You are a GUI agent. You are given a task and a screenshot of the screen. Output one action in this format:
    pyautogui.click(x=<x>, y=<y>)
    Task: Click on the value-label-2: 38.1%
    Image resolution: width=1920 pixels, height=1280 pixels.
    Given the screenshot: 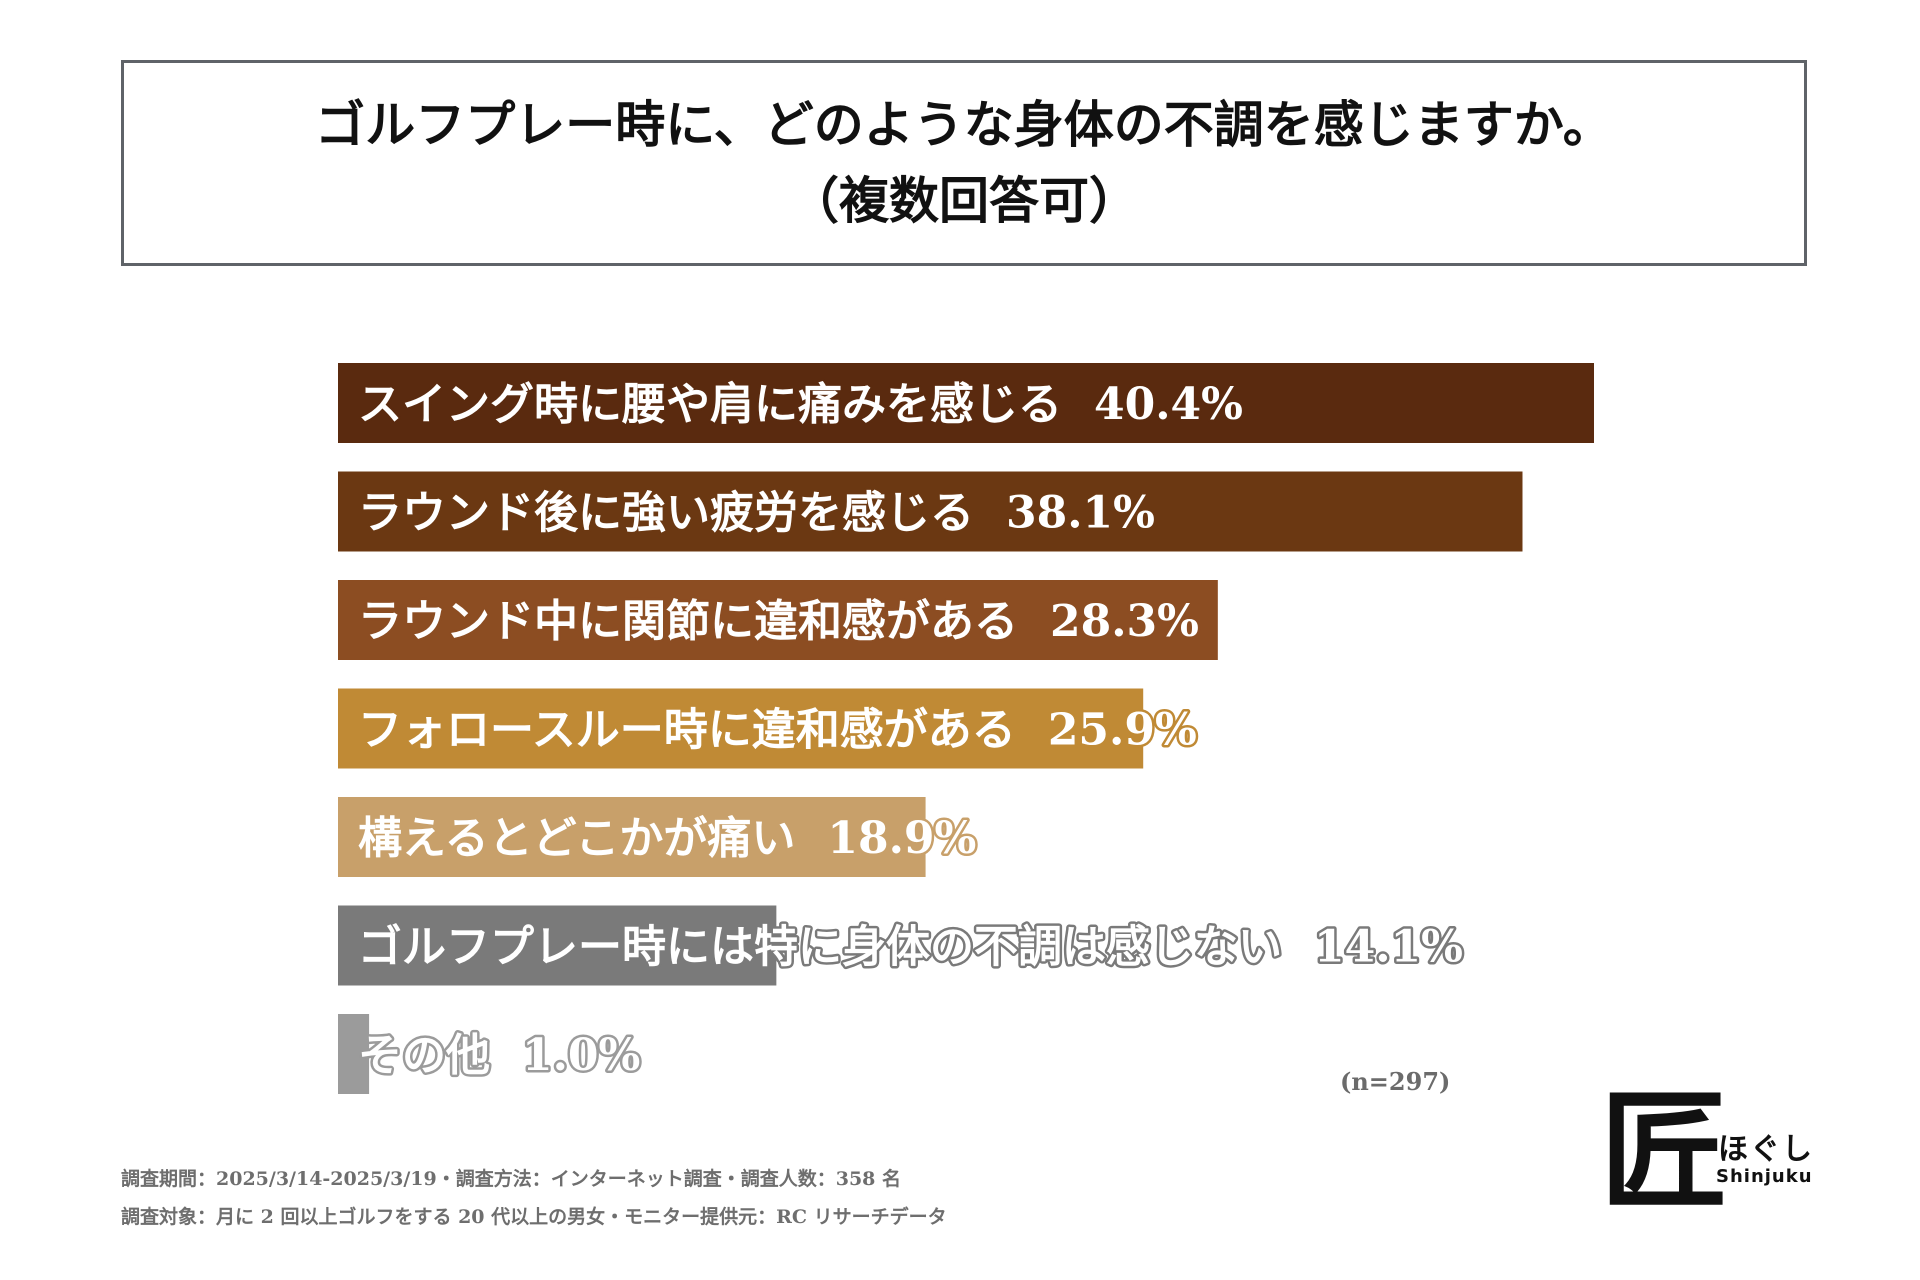 What is the action you would take?
    pyautogui.click(x=1080, y=513)
    